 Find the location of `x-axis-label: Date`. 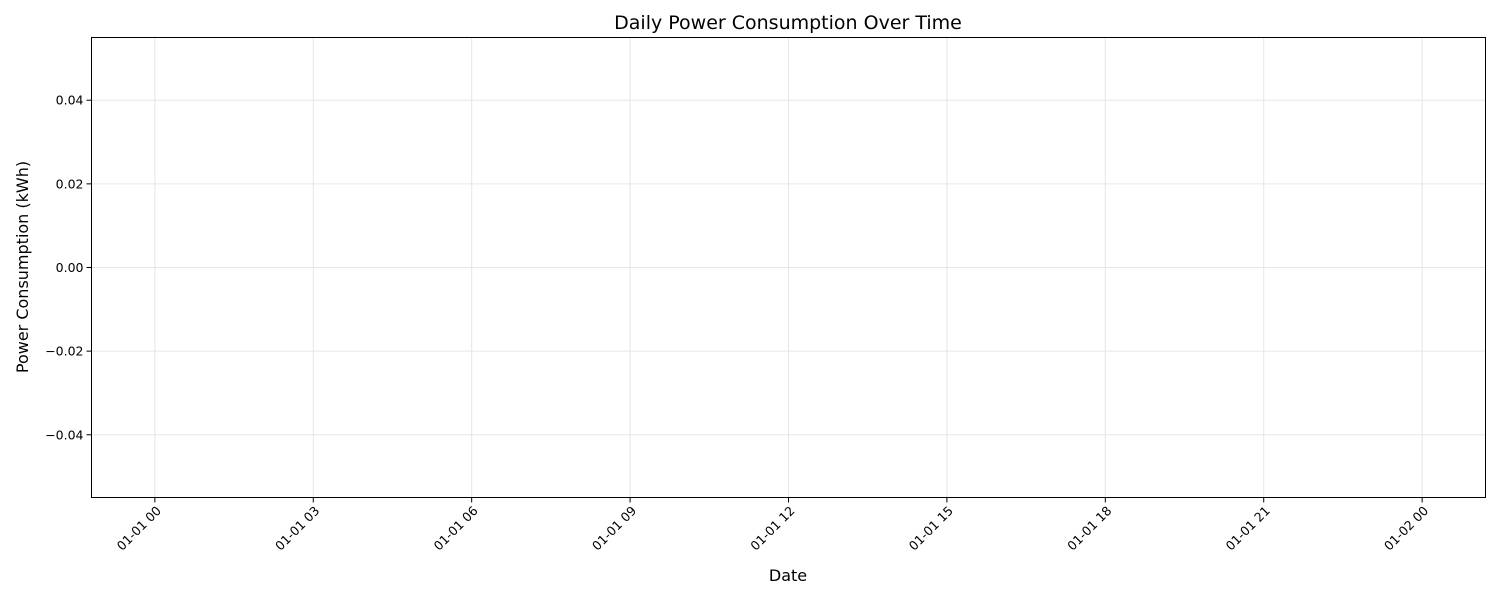

x-axis-label: Date is located at coordinates (788, 575).